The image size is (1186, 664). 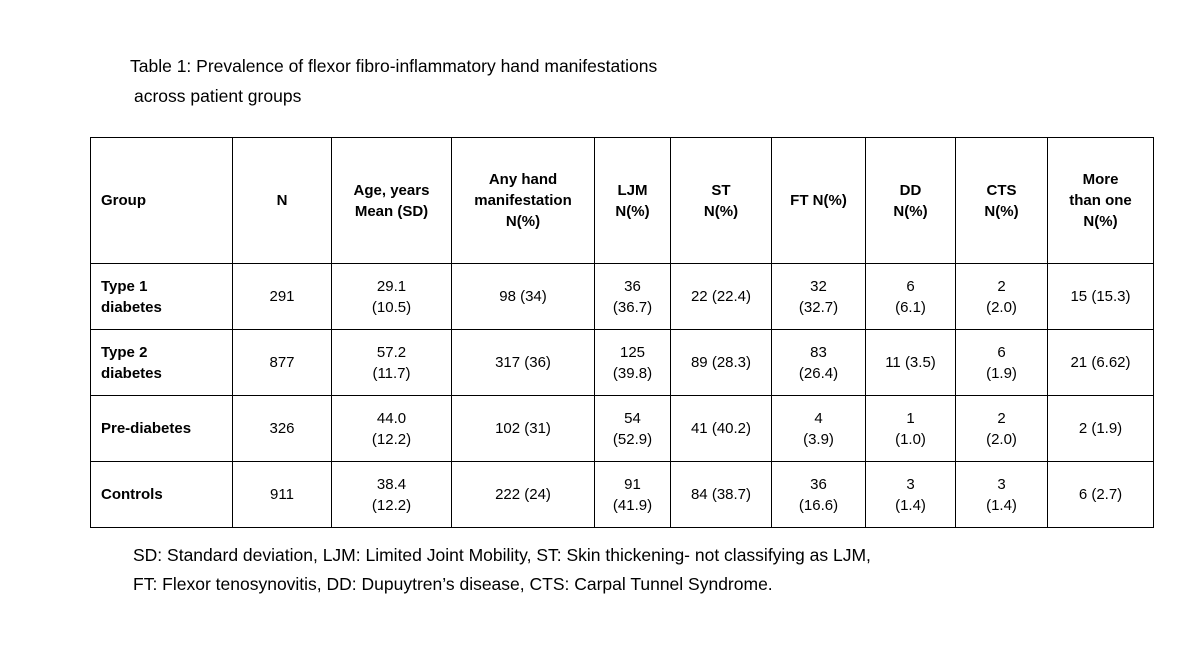 What do you see at coordinates (1001, 362) in the screenshot?
I see `cell-cts: 6 (1.9)` at bounding box center [1001, 362].